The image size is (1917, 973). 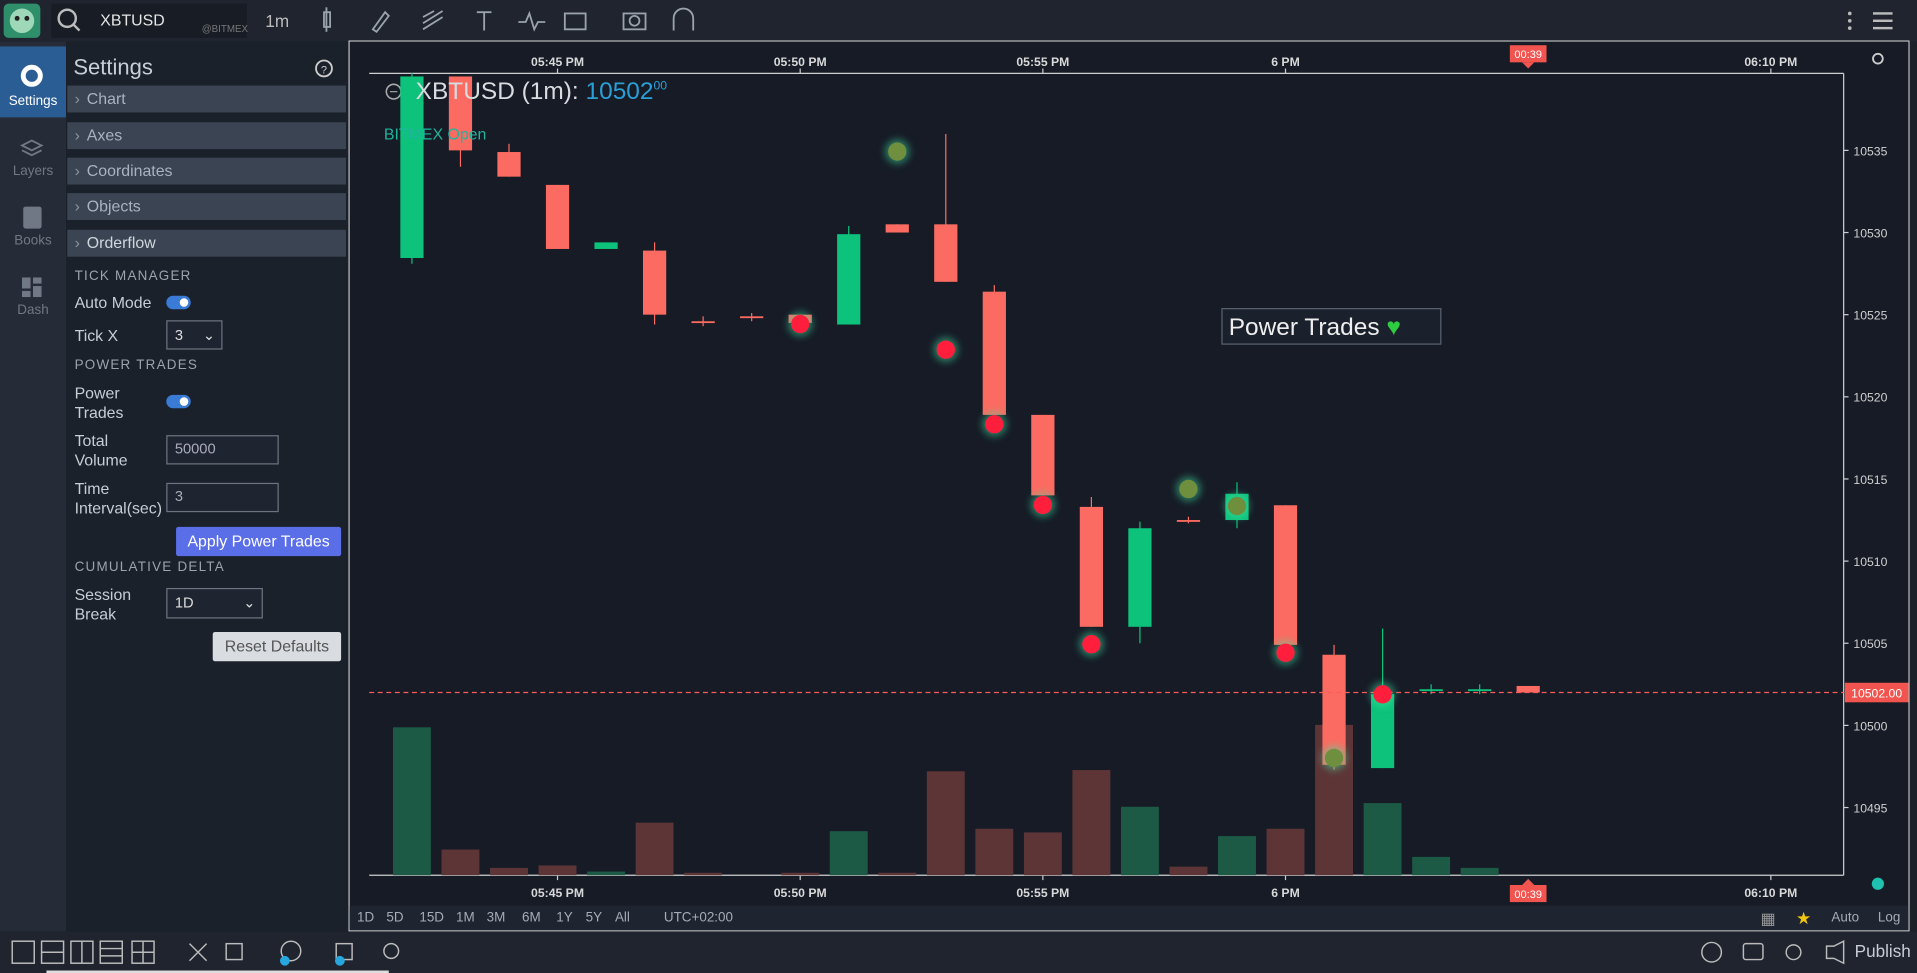 What do you see at coordinates (365, 918) in the screenshot?
I see `range-button: 1D` at bounding box center [365, 918].